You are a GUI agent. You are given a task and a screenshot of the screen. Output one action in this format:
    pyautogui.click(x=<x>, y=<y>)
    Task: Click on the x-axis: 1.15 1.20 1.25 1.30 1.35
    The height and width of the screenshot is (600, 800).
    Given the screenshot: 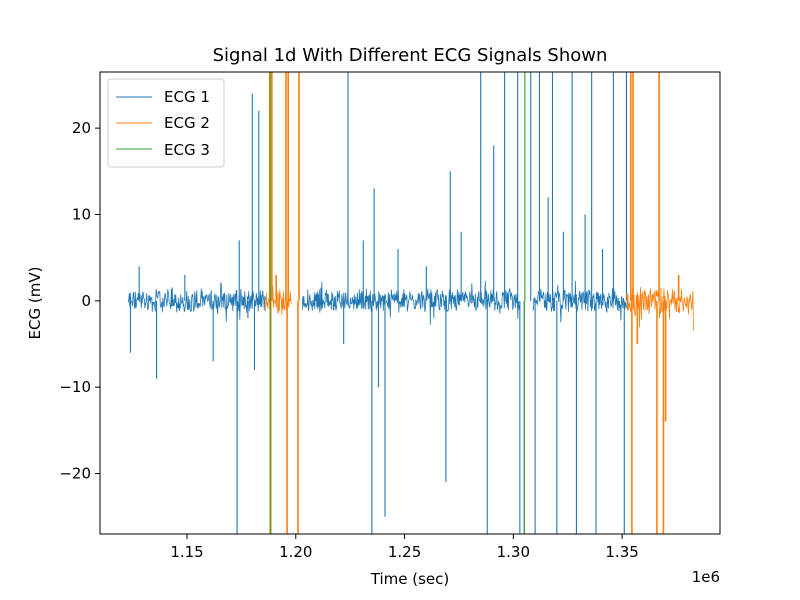 What is the action you would take?
    pyautogui.click(x=404, y=547)
    